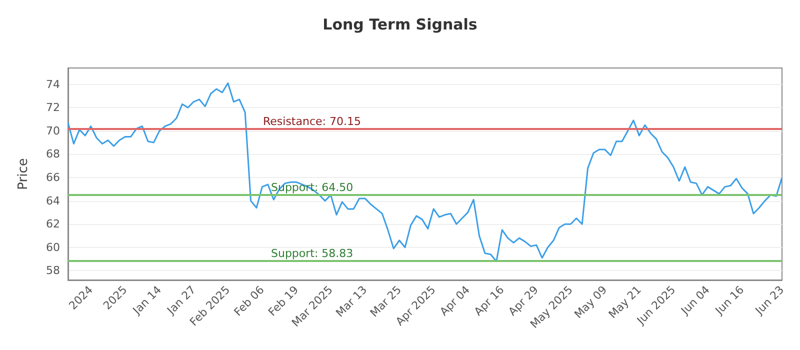 The width and height of the screenshot is (800, 350). Describe the element at coordinates (53, 107) in the screenshot. I see `y-tick-label: 72` at that location.